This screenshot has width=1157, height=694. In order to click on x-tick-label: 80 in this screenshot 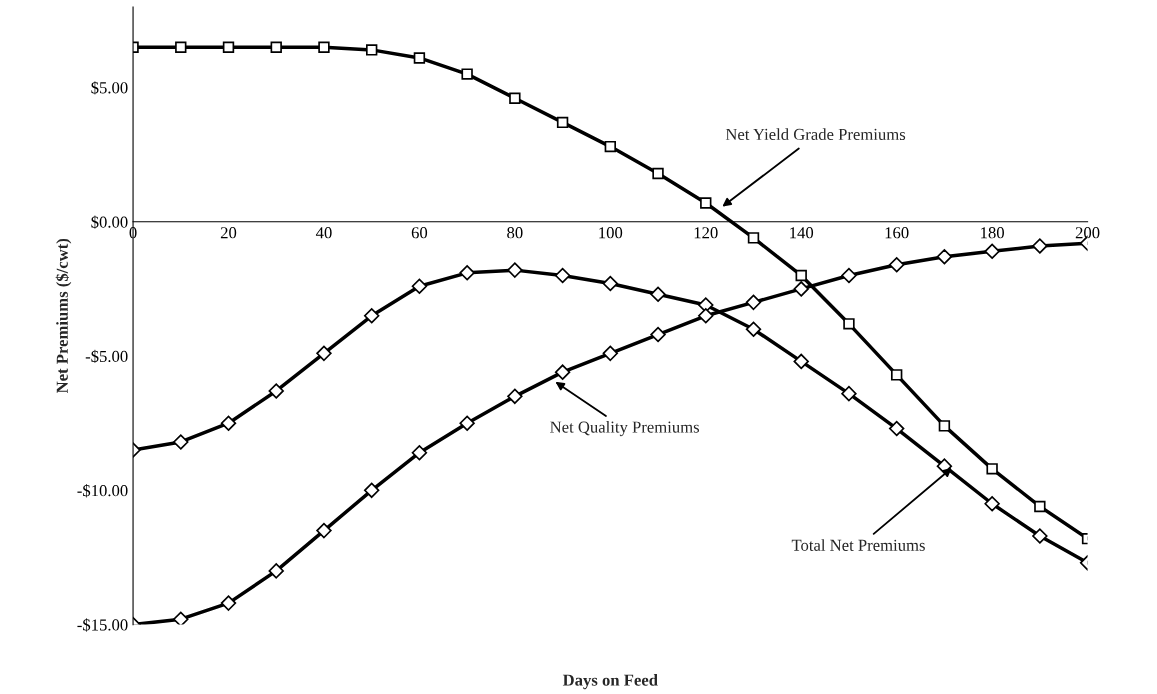, I will do `click(515, 233)`.